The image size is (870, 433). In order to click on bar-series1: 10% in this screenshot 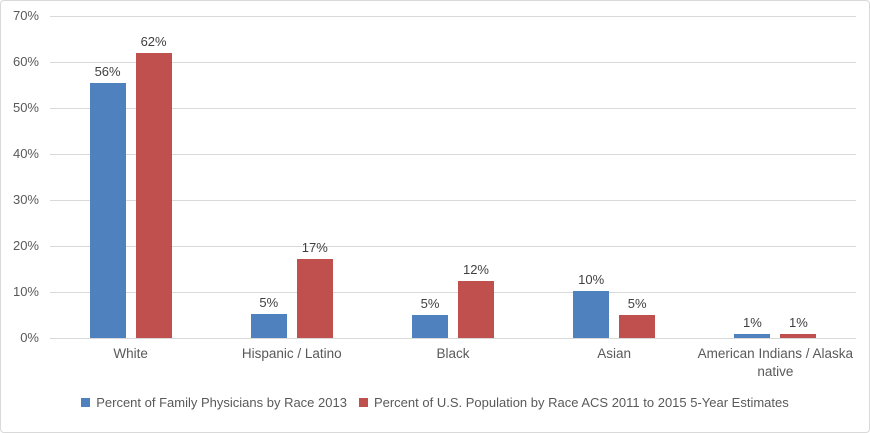, I will do `click(591, 305)`.